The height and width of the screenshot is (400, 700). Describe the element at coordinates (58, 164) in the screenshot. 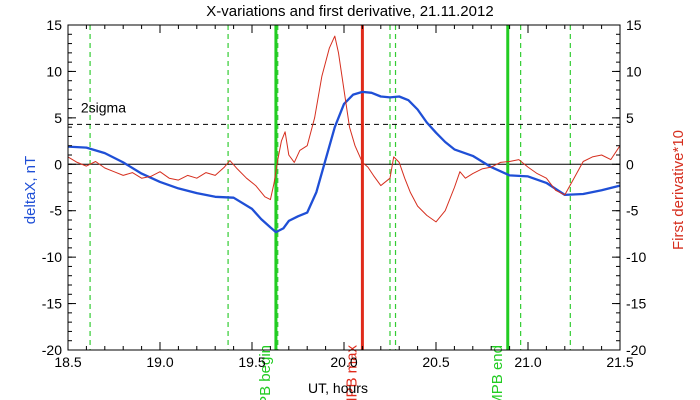

I see `y-tick-label-left-3: 0` at that location.